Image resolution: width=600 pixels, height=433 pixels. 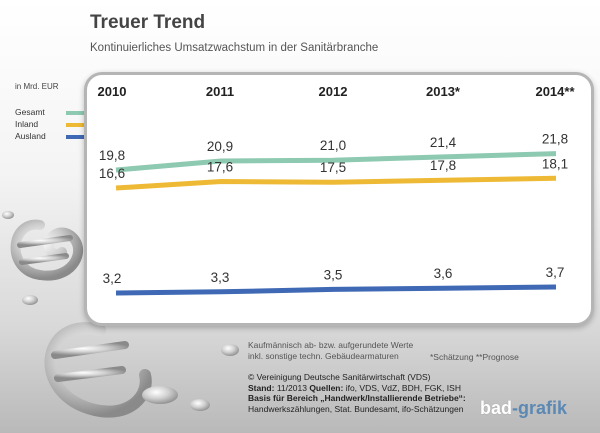 I want to click on data-label: 21,0, so click(x=333, y=145).